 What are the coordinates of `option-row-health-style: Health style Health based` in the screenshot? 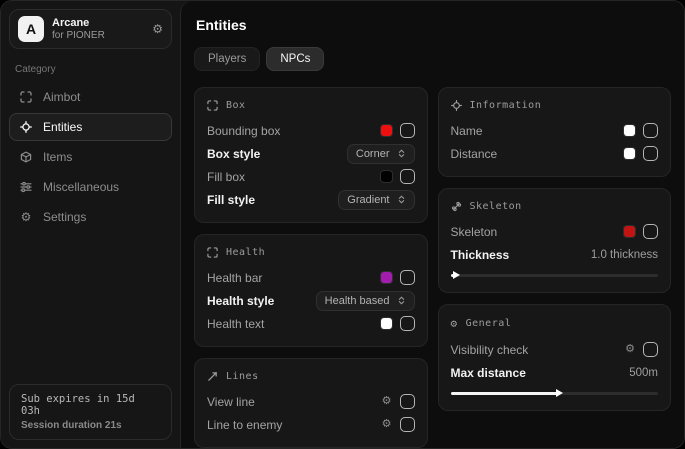 It's located at (311, 300).